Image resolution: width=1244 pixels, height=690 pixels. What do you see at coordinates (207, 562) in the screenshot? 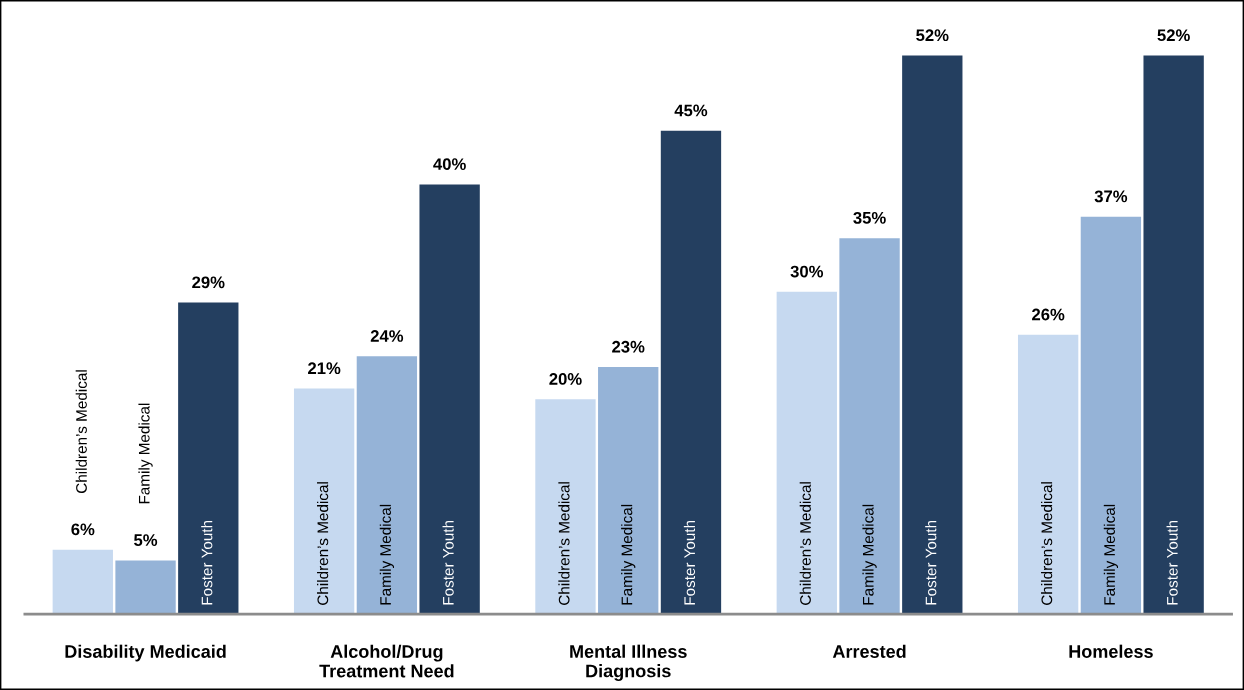
I see `series-label: Foster Youth` at bounding box center [207, 562].